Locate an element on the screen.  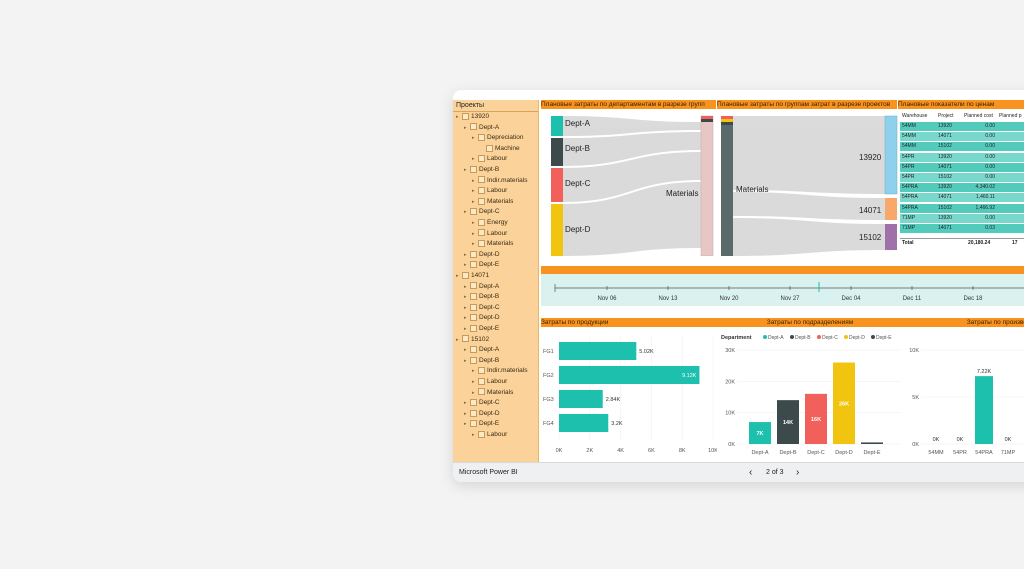
sankey1-node-dept-a is located at coordinates (557, 126).